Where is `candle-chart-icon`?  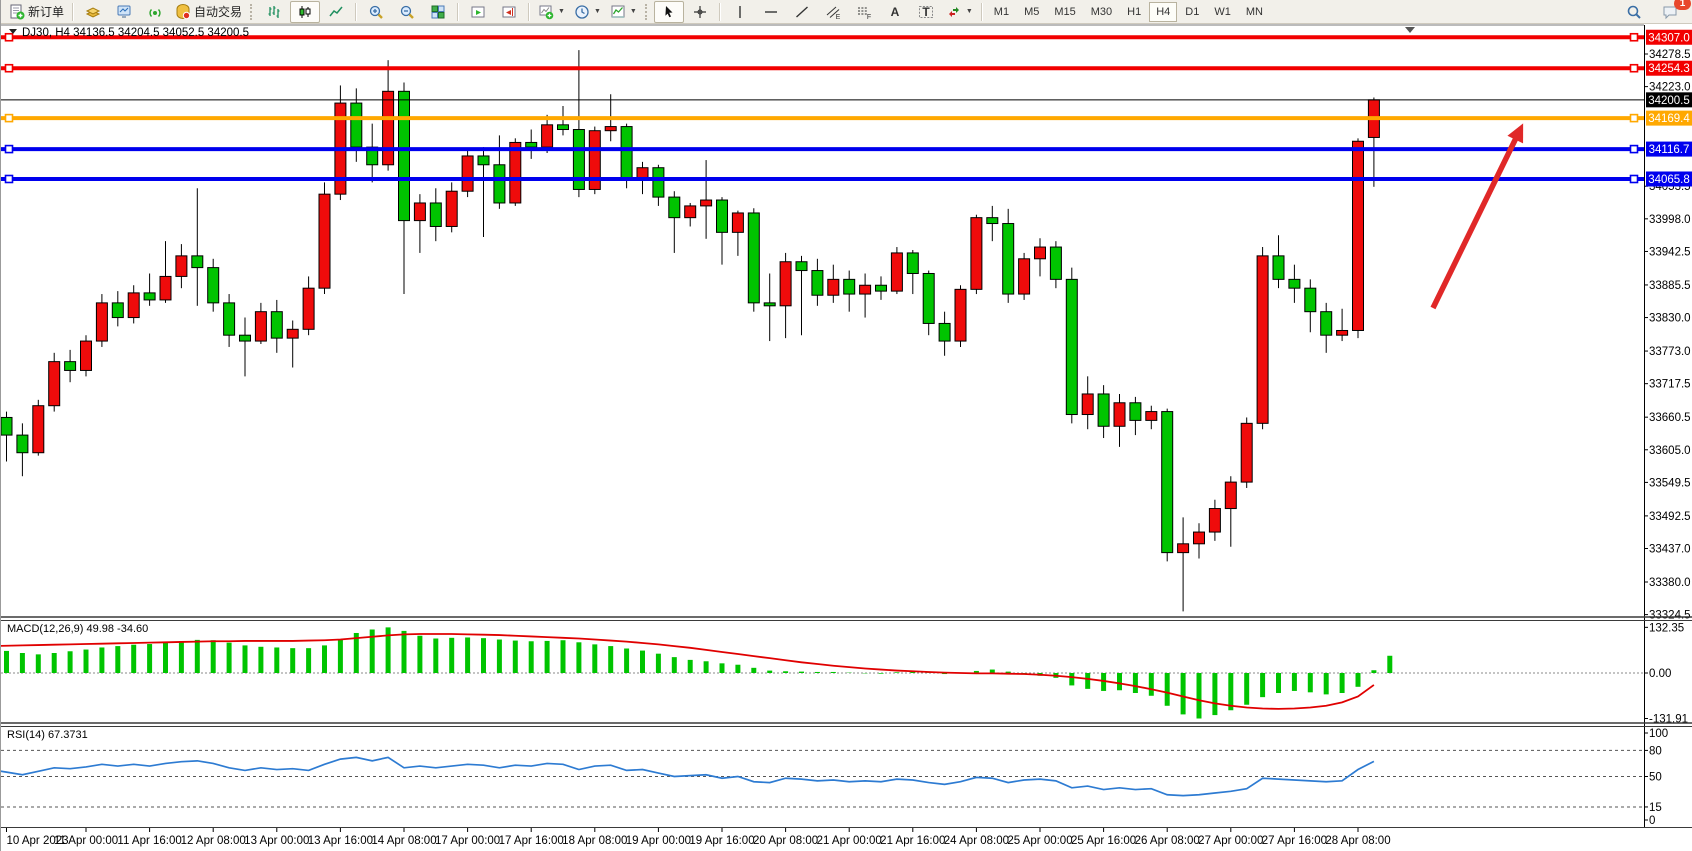
candle-chart-icon is located at coordinates (305, 11).